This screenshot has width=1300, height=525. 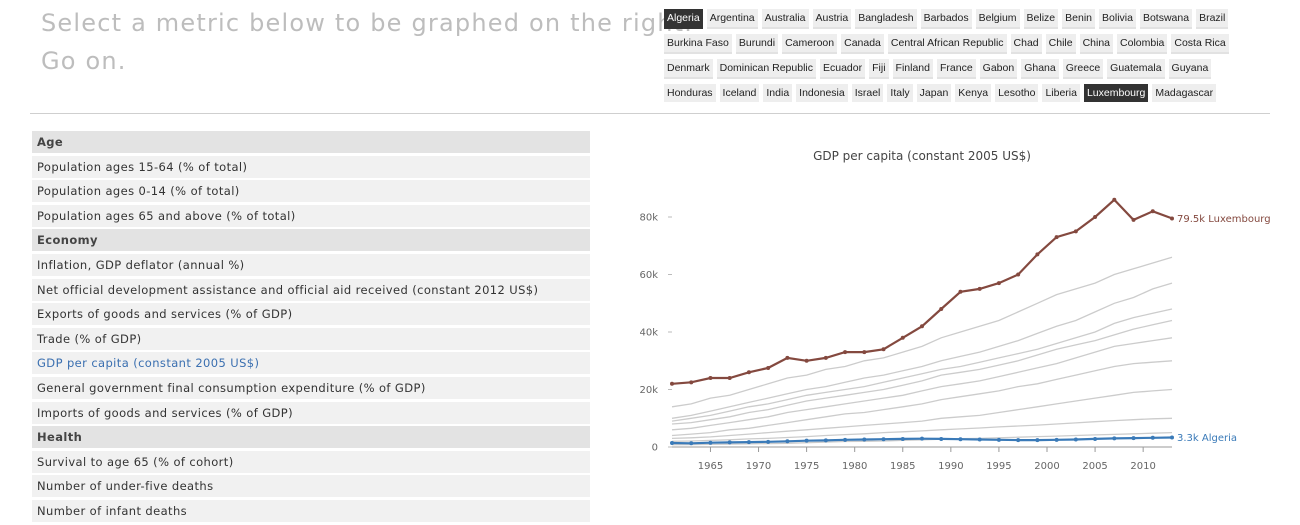 I want to click on country-tag: Argentina, so click(x=732, y=19).